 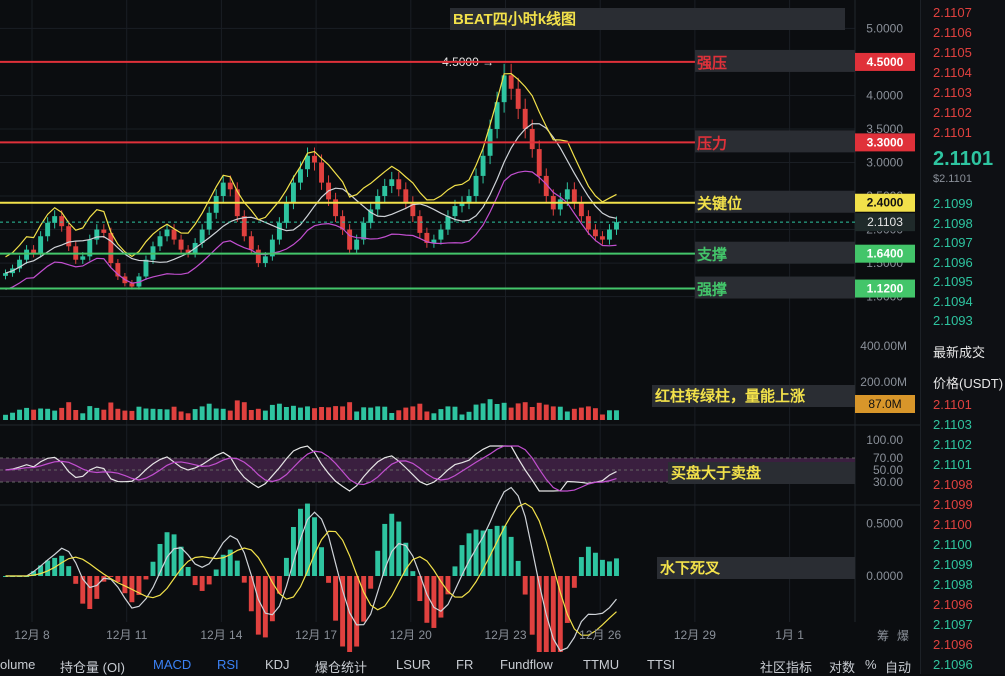 What do you see at coordinates (953, 262) in the screenshot?
I see `bid-price: 2.1096` at bounding box center [953, 262].